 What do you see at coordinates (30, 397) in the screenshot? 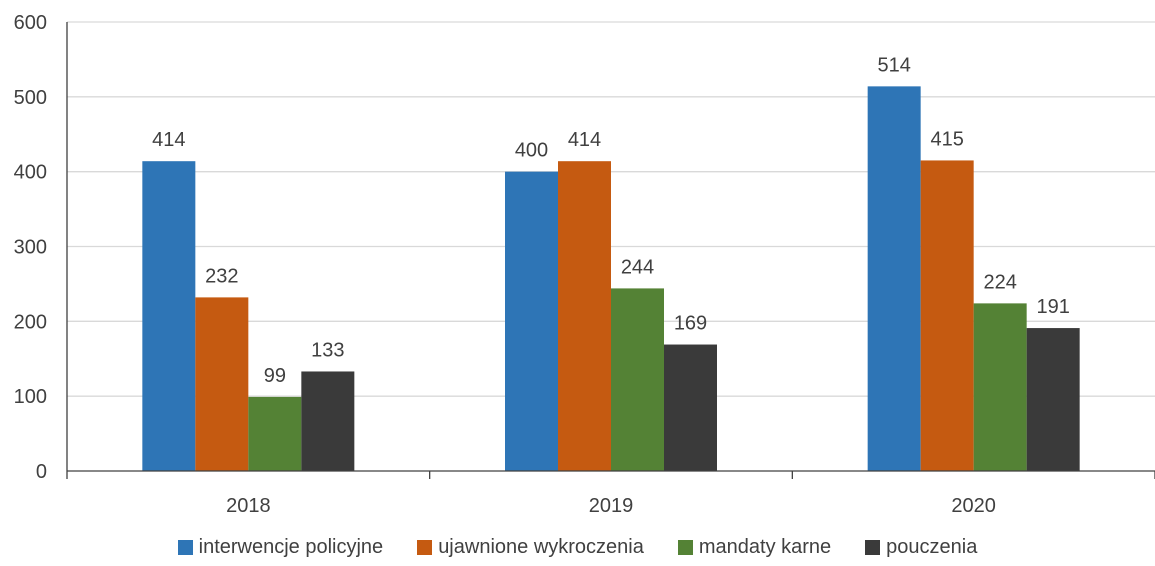
I see `y-tick-label: 100` at bounding box center [30, 397].